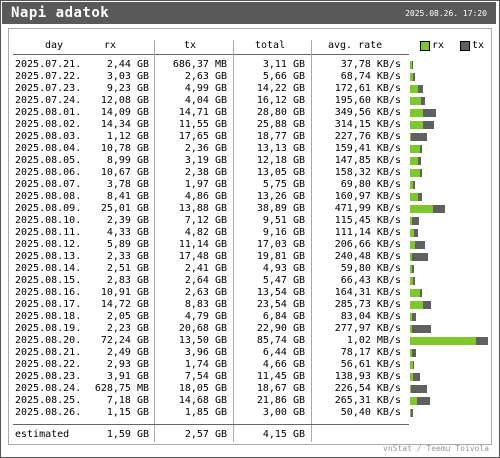 The width and height of the screenshot is (500, 458). I want to click on avg-rate-cell: 164,31 KB/s, so click(367, 292).